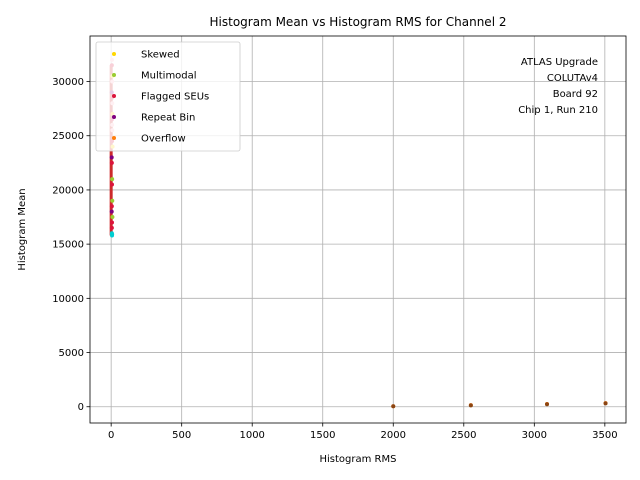  What do you see at coordinates (68, 299) in the screenshot?
I see `y-tick-label: 10000` at bounding box center [68, 299].